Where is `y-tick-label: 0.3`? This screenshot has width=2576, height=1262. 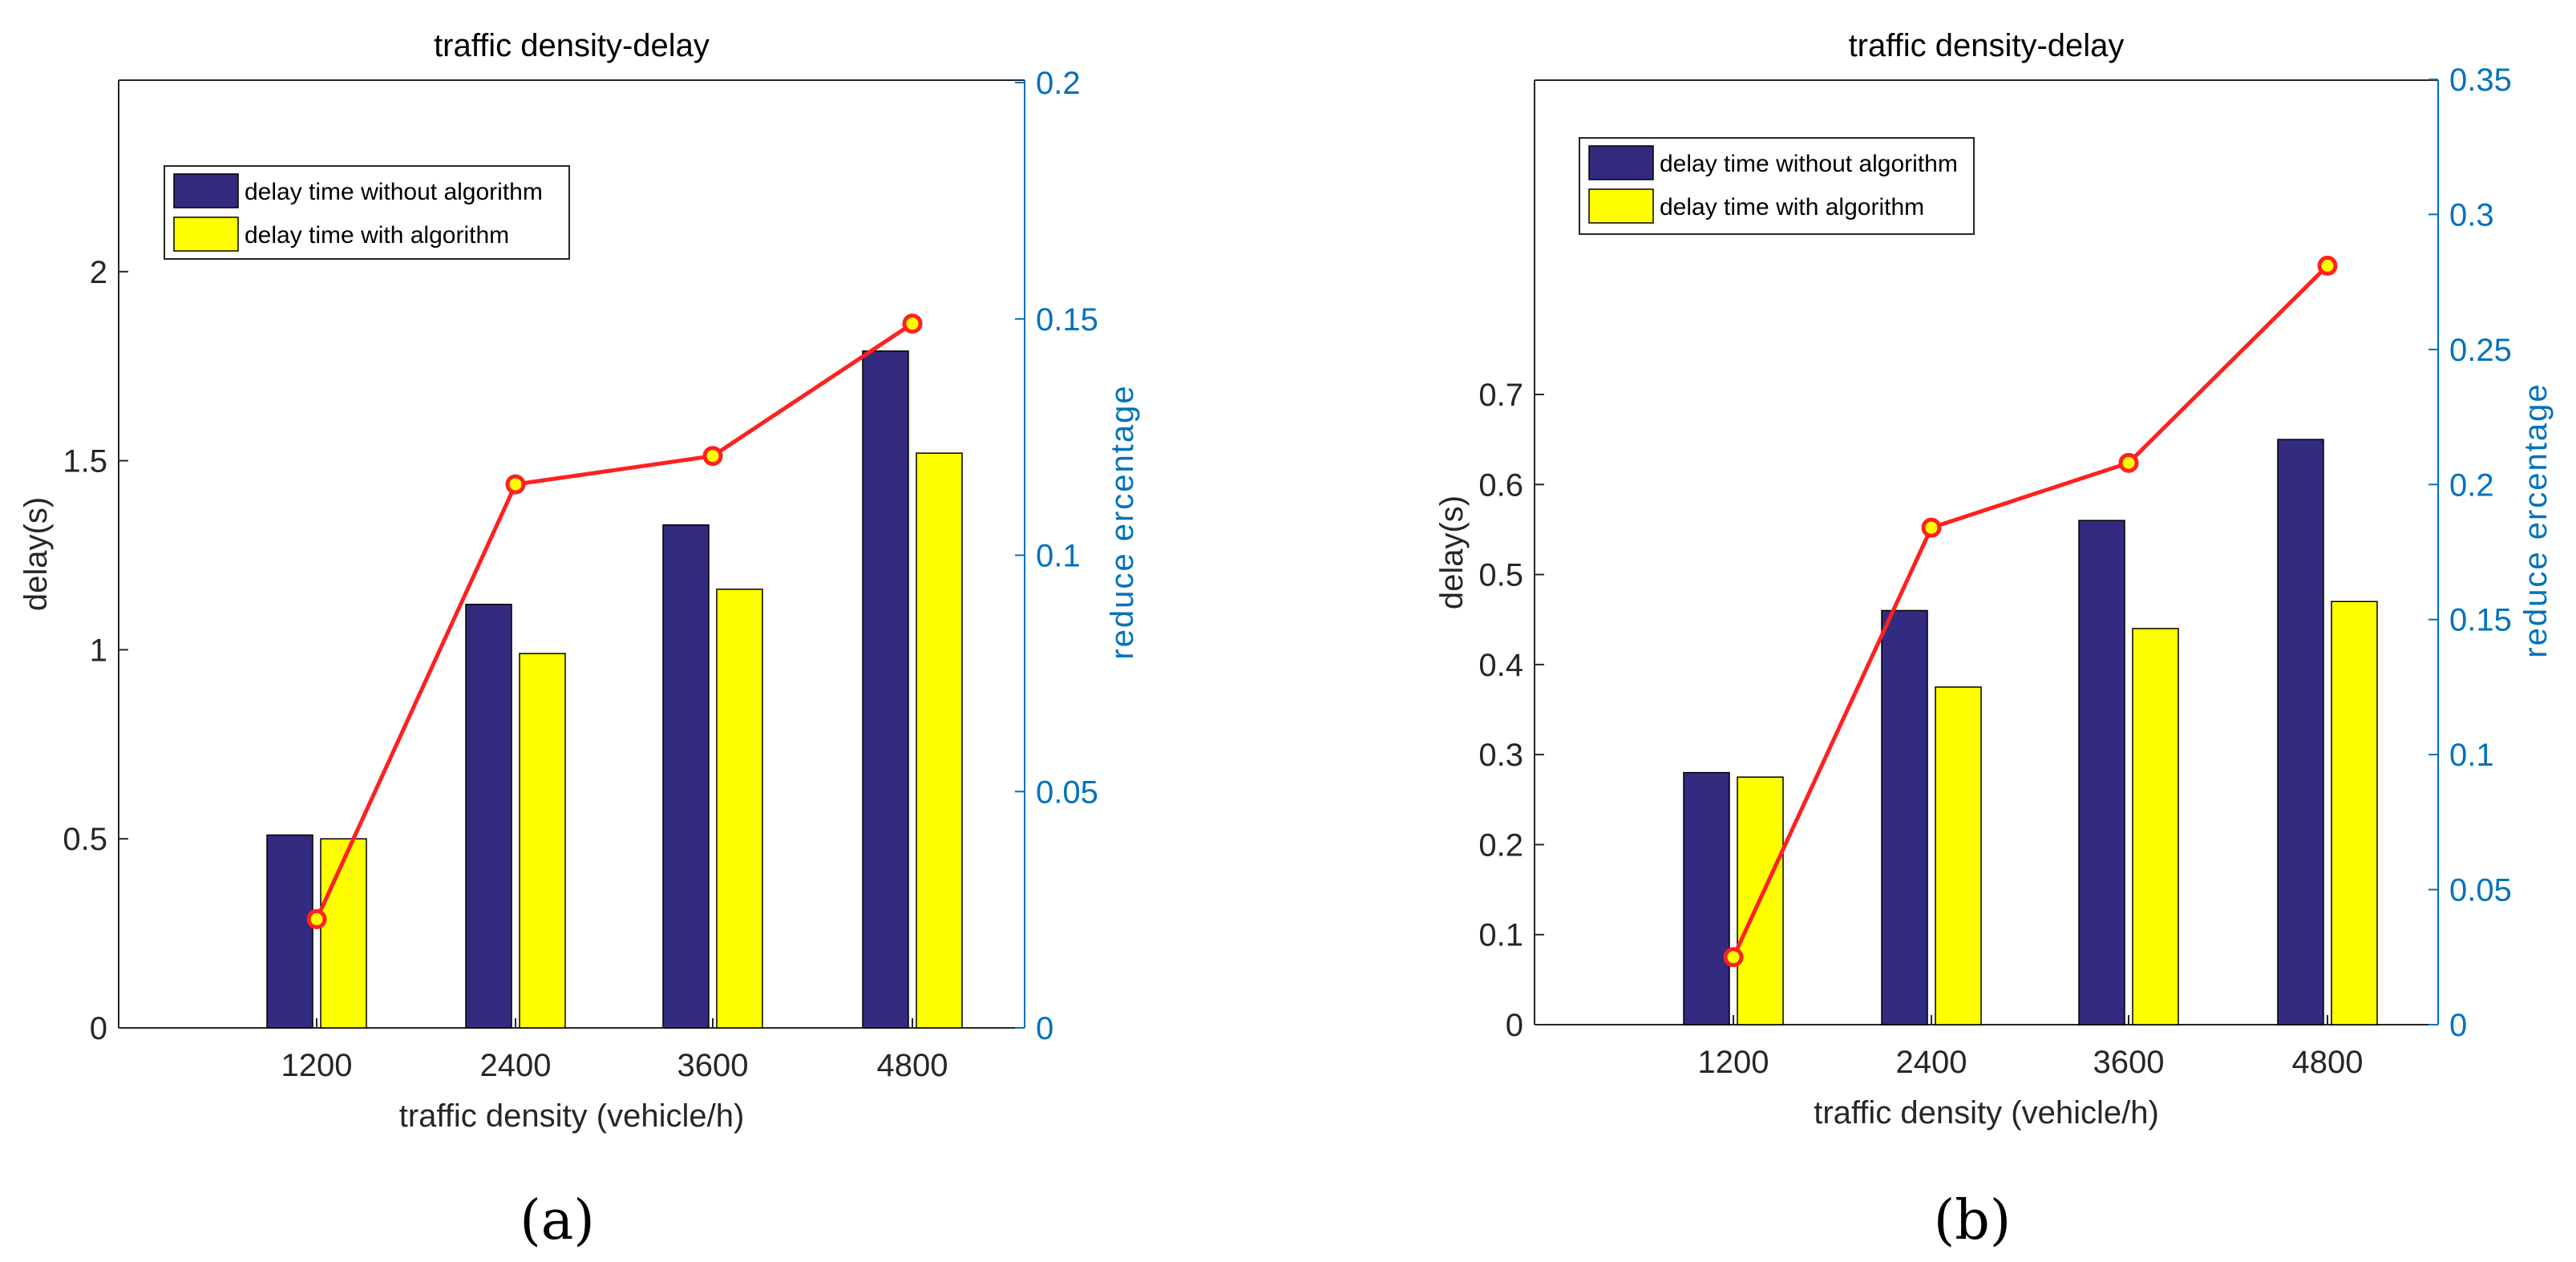
y-tick-label: 0.3 is located at coordinates (1500, 755).